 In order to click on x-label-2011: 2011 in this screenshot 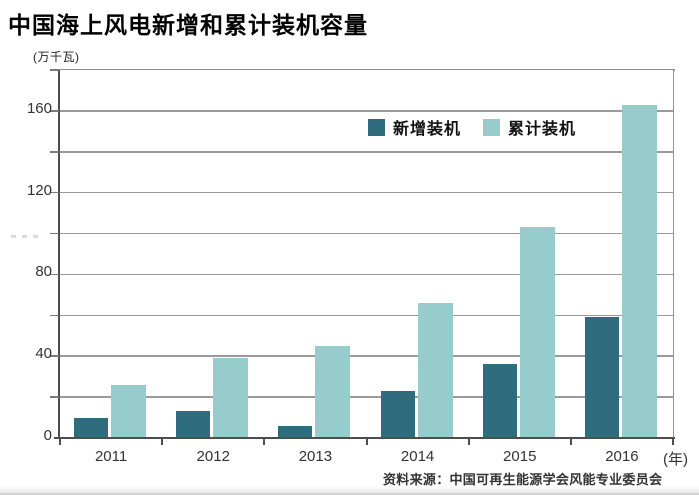, I will do `click(111, 456)`.